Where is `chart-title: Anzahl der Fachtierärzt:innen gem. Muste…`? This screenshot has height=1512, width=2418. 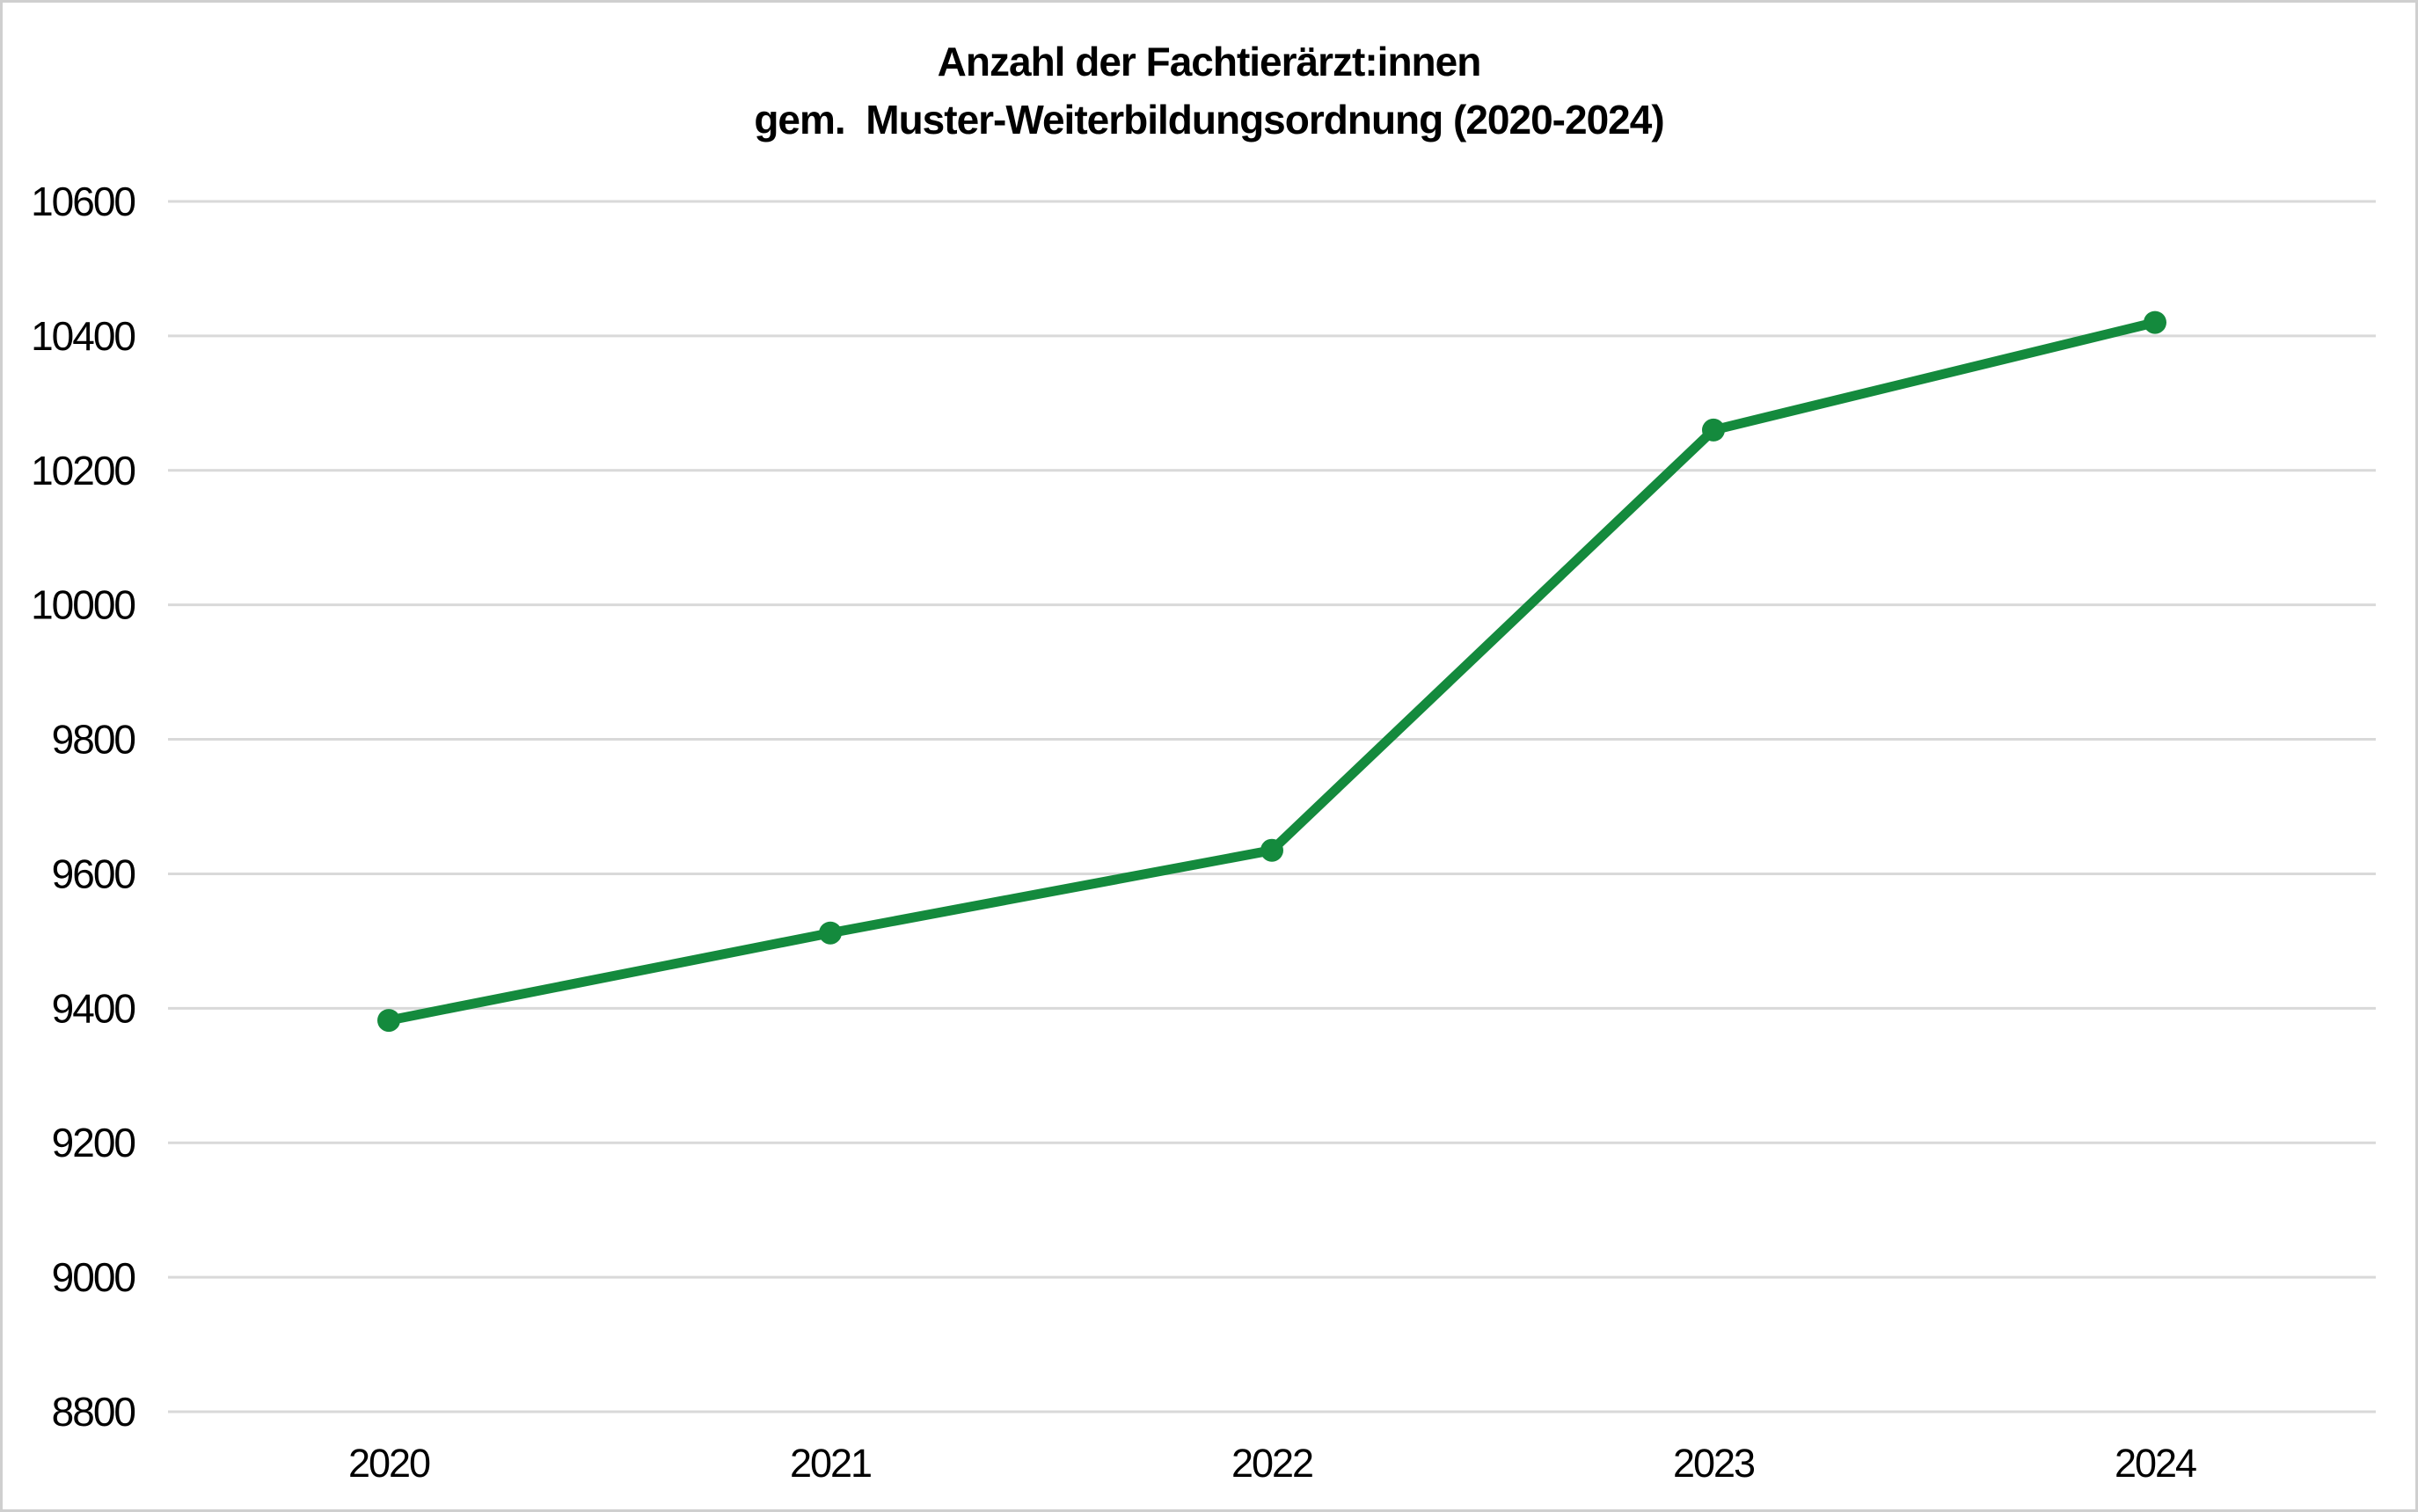 chart-title: Anzahl der Fachtierärzt:innen gem. Muste… is located at coordinates (1209, 91).